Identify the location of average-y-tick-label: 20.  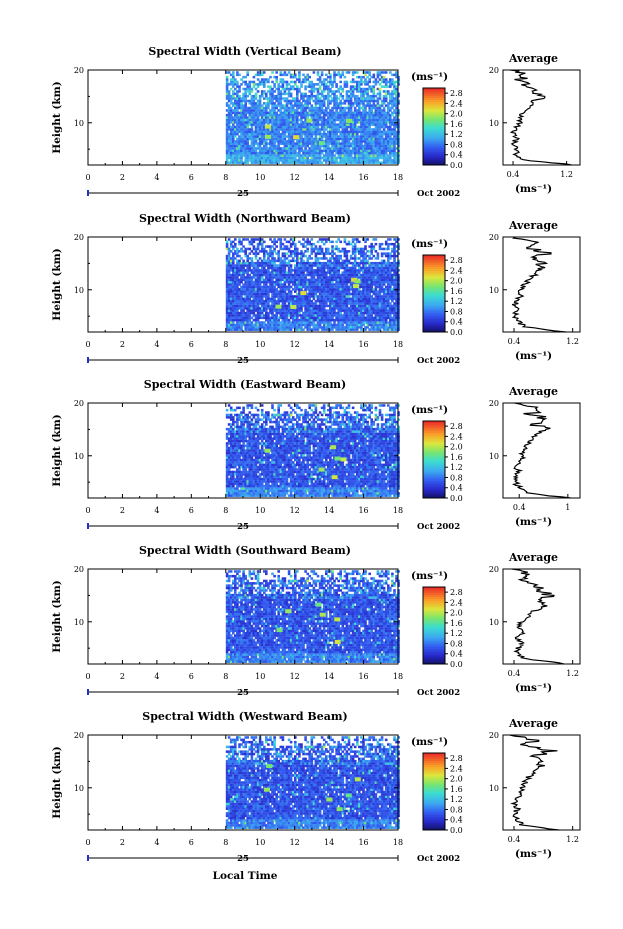
(494, 70).